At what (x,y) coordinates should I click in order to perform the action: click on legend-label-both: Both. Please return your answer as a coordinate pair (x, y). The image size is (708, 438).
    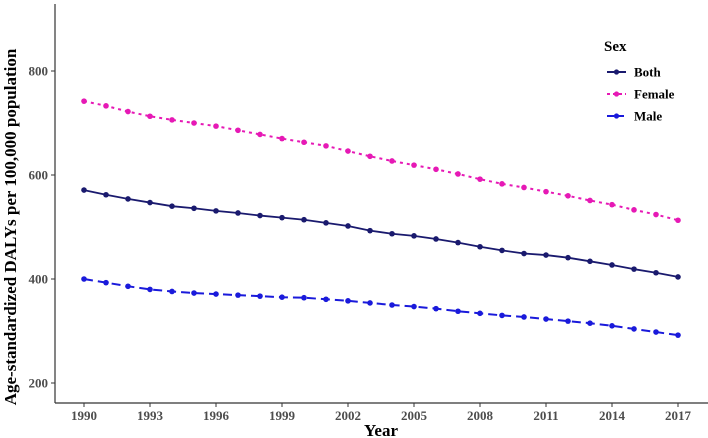
    Looking at the image, I should click on (648, 72).